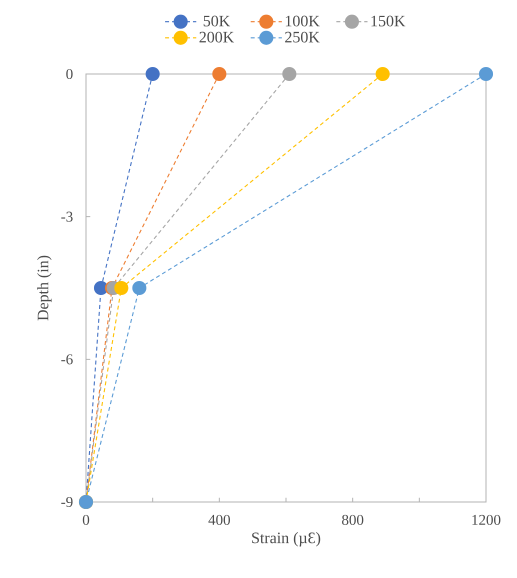 This screenshot has height=578, width=517. I want to click on legend-label: 200K, so click(217, 37).